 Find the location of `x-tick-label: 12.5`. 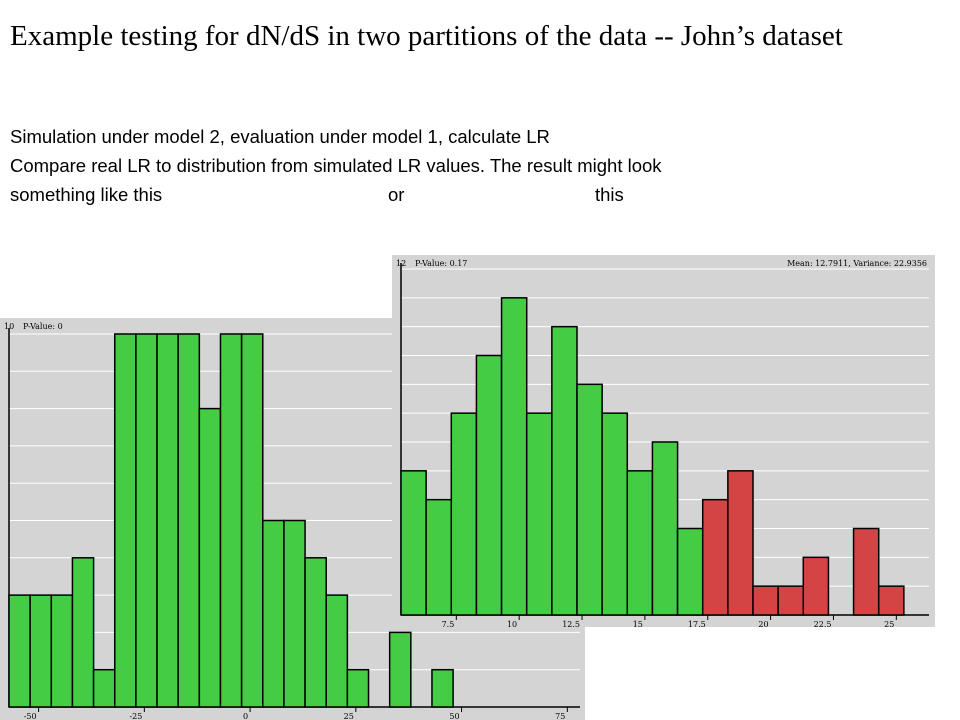

x-tick-label: 12.5 is located at coordinates (571, 623).